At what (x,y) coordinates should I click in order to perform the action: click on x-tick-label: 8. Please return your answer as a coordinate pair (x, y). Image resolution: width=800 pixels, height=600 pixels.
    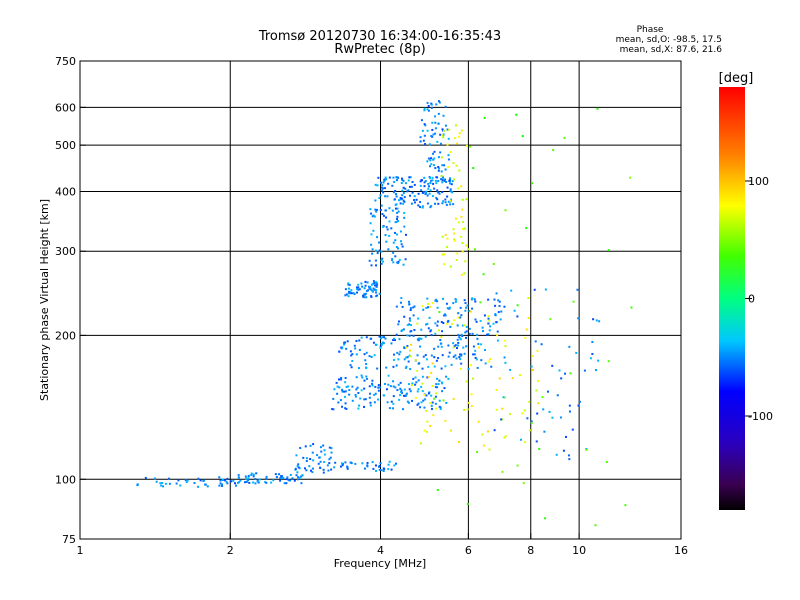
    Looking at the image, I should click on (530, 550).